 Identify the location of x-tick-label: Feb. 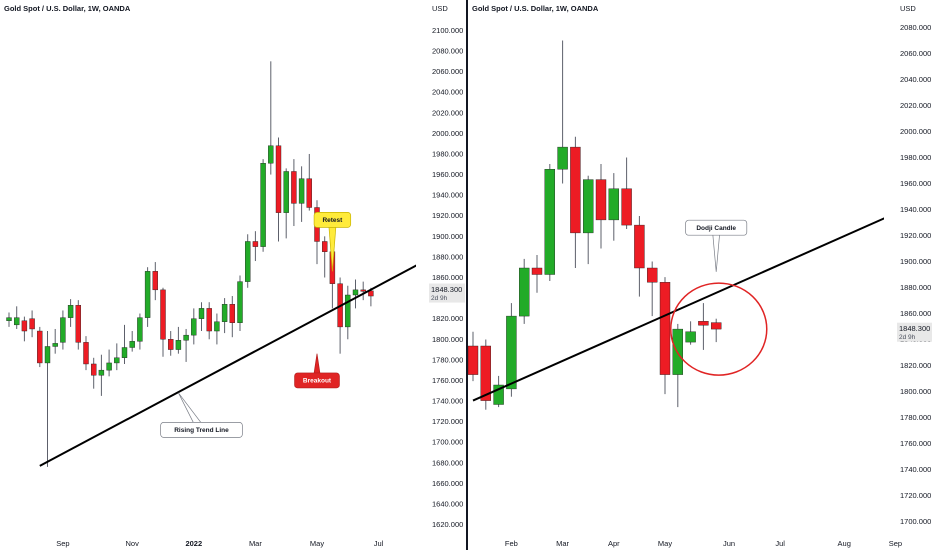
(511, 543).